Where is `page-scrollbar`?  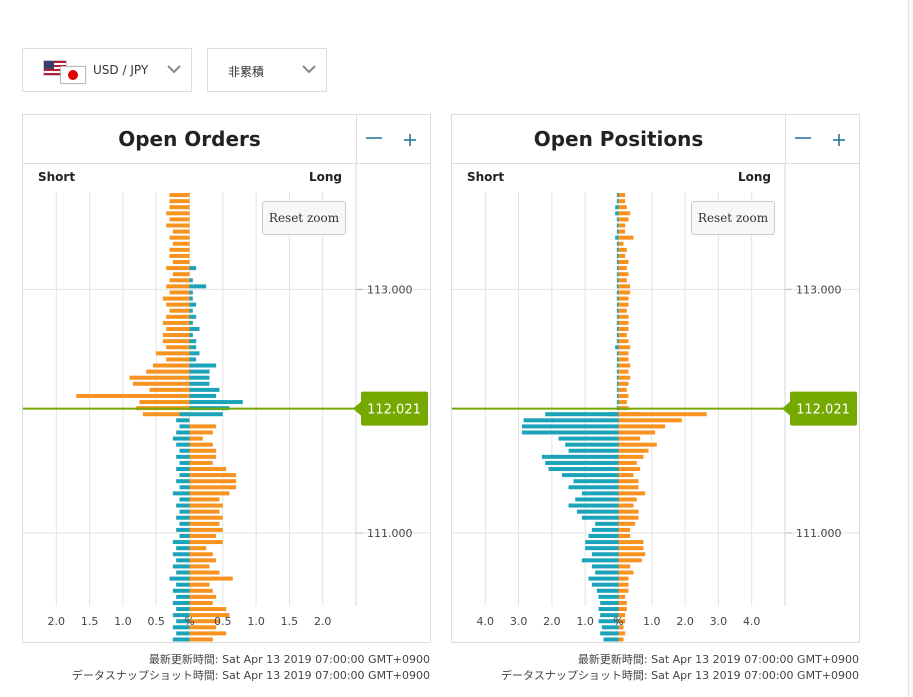
page-scrollbar is located at coordinates (910, 348).